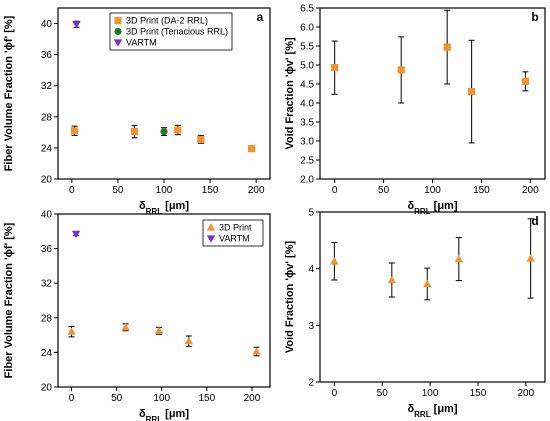  I want to click on legend-entry: 3D Print (DA-2 RRL), so click(167, 21).